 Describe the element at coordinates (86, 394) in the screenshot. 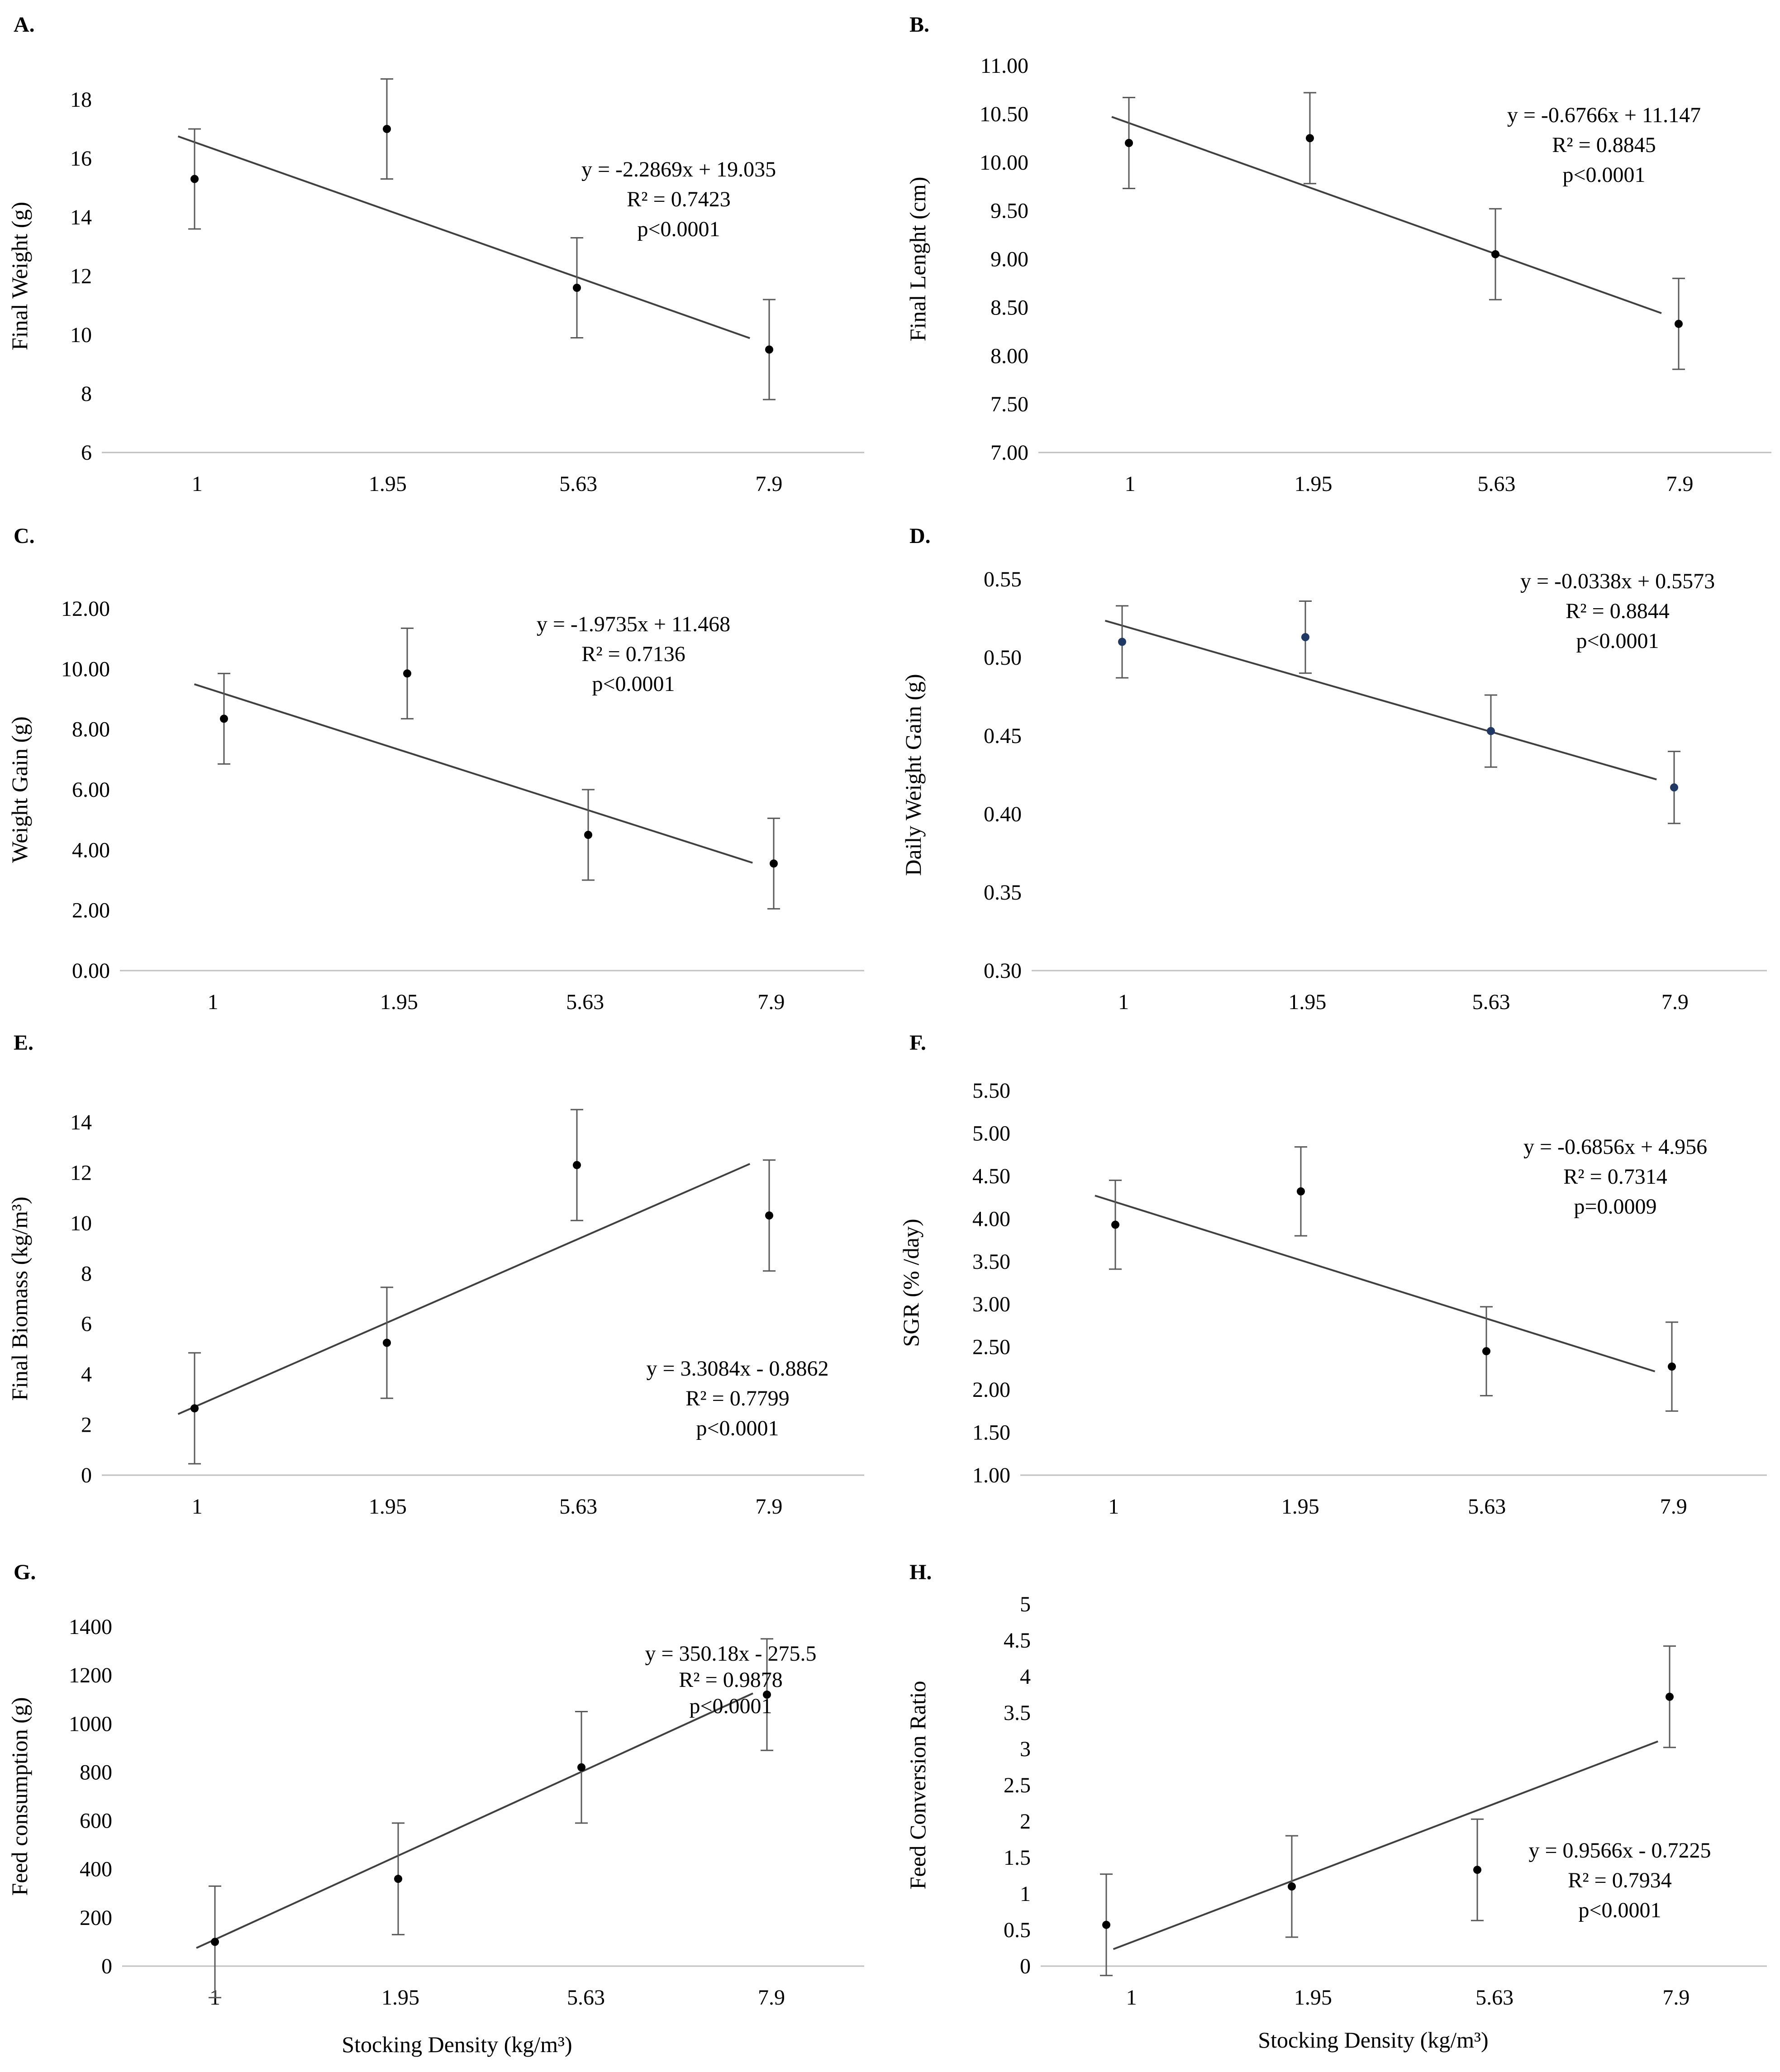

I see `y-tick-label: 8` at that location.